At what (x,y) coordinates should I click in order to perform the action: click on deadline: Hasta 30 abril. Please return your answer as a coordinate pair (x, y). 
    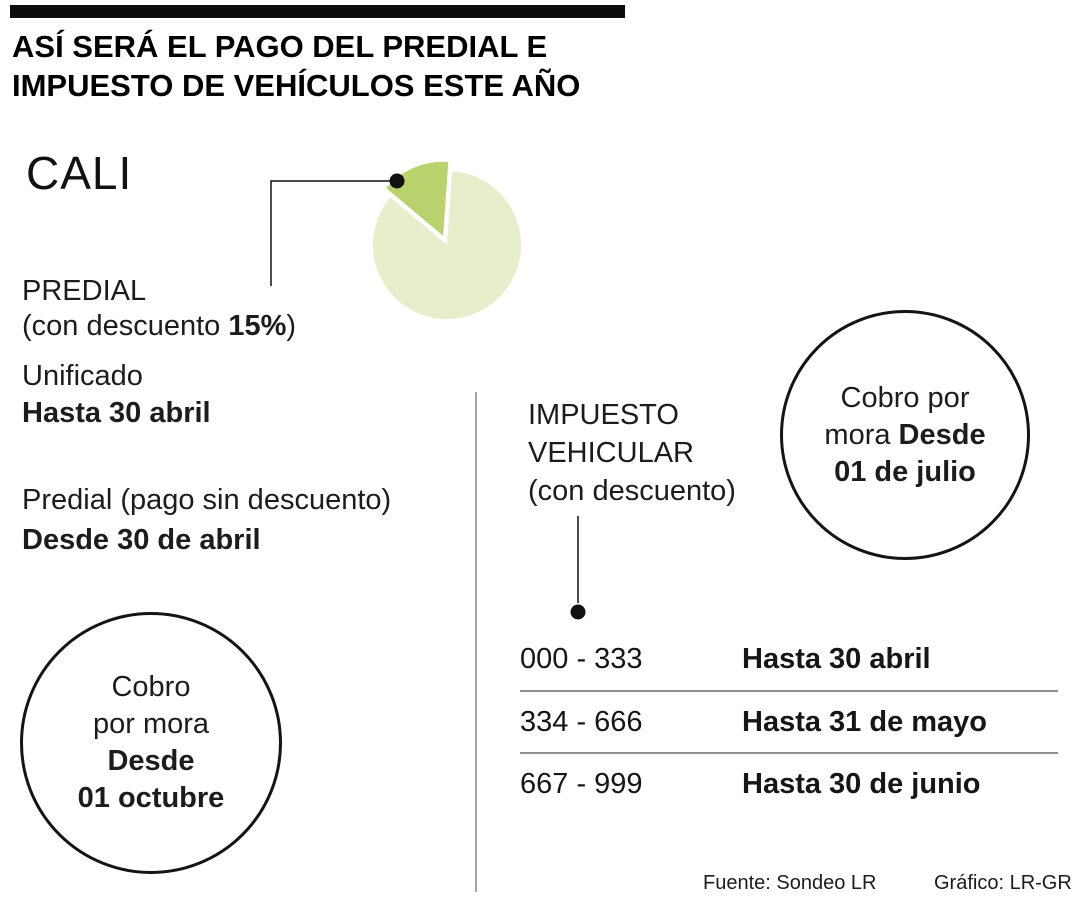
    Looking at the image, I should click on (836, 658).